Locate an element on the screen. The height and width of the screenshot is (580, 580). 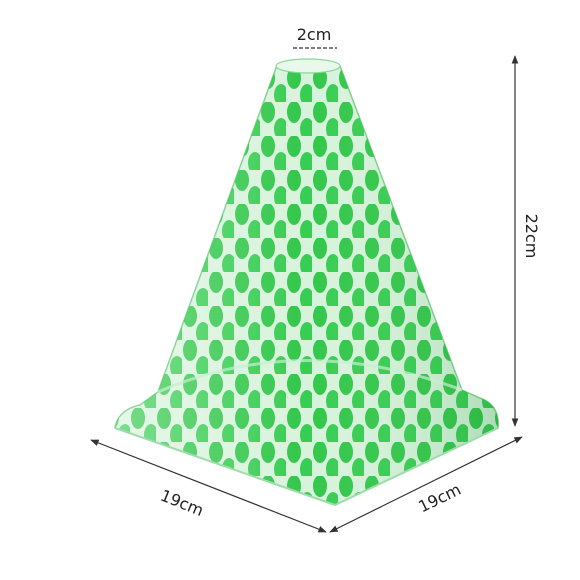
height-label: 22cm is located at coordinates (531, 236).